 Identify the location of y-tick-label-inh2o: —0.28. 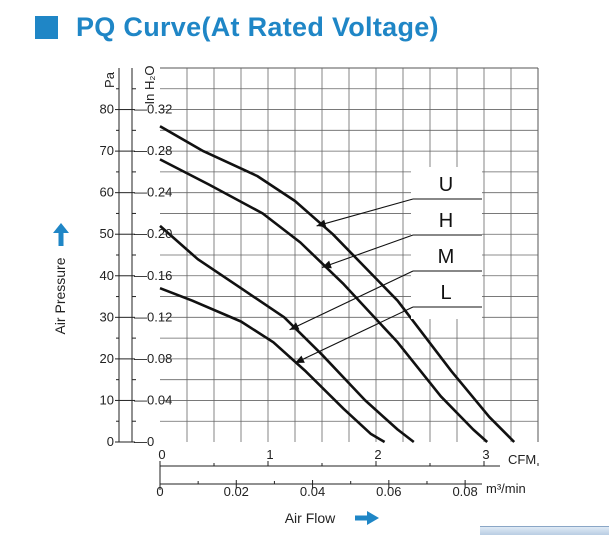
(153, 150).